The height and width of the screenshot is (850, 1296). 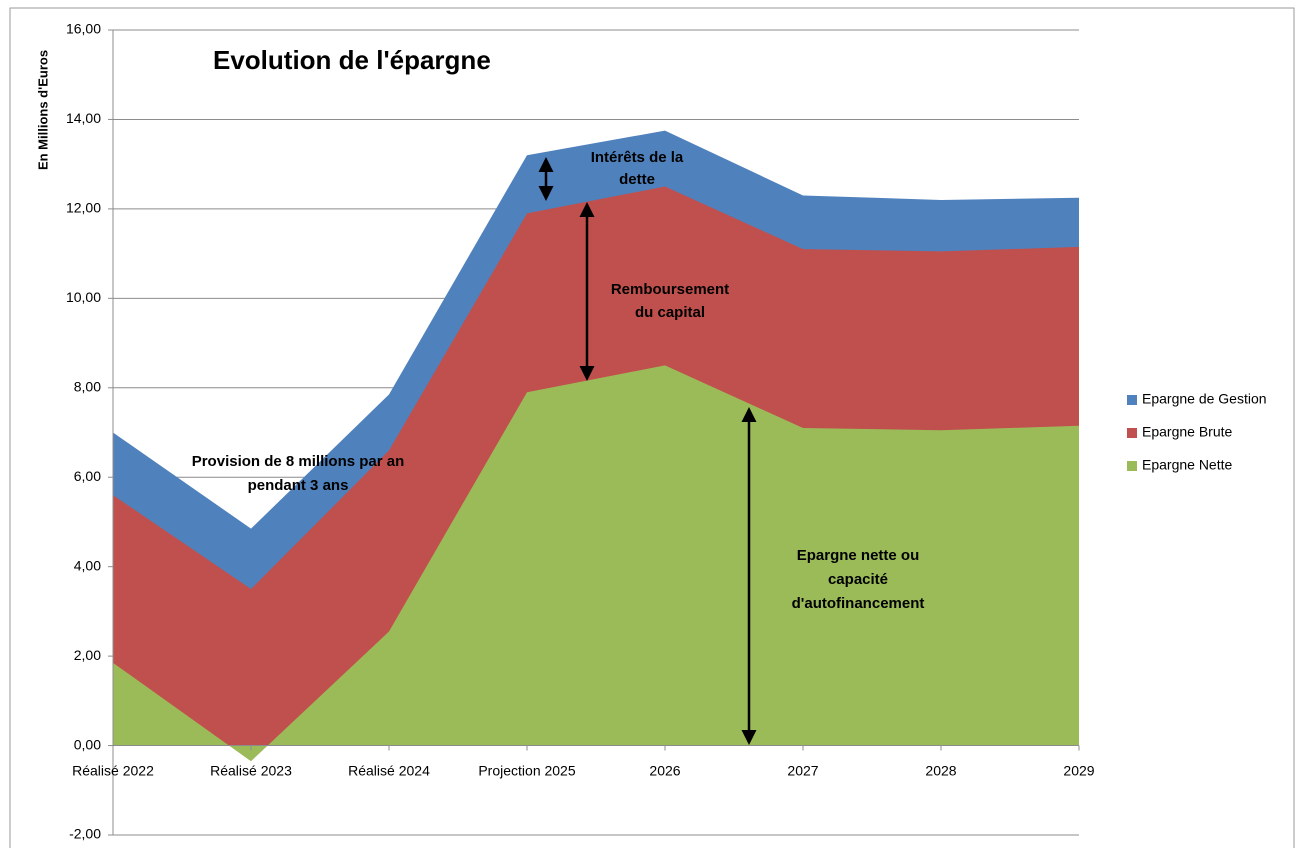 What do you see at coordinates (83, 208) in the screenshot?
I see `y-tick-label: 12,00` at bounding box center [83, 208].